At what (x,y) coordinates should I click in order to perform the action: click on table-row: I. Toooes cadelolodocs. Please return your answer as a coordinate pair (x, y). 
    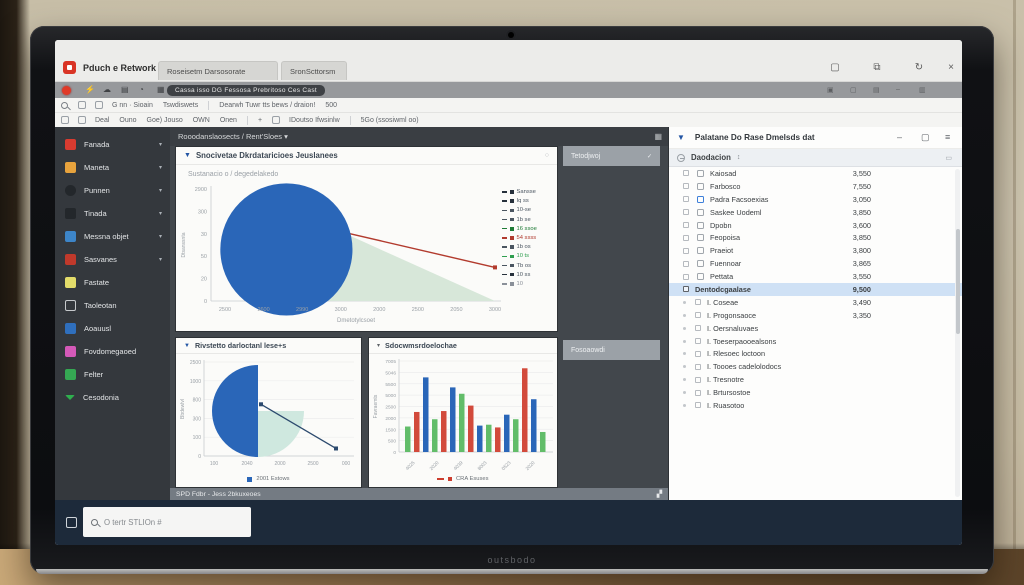
    Looking at the image, I should click on (815, 366).